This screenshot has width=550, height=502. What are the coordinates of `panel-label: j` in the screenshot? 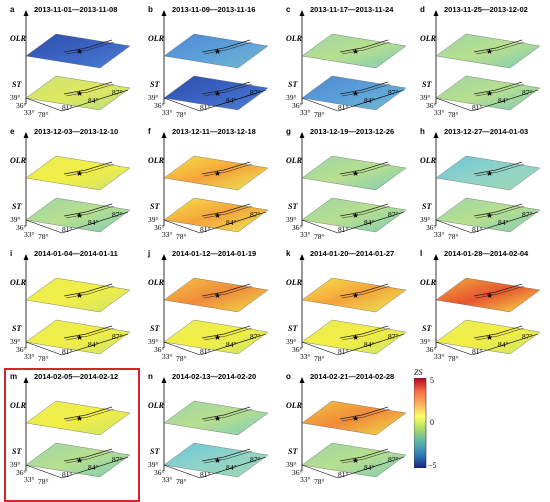 It's located at (149, 253).